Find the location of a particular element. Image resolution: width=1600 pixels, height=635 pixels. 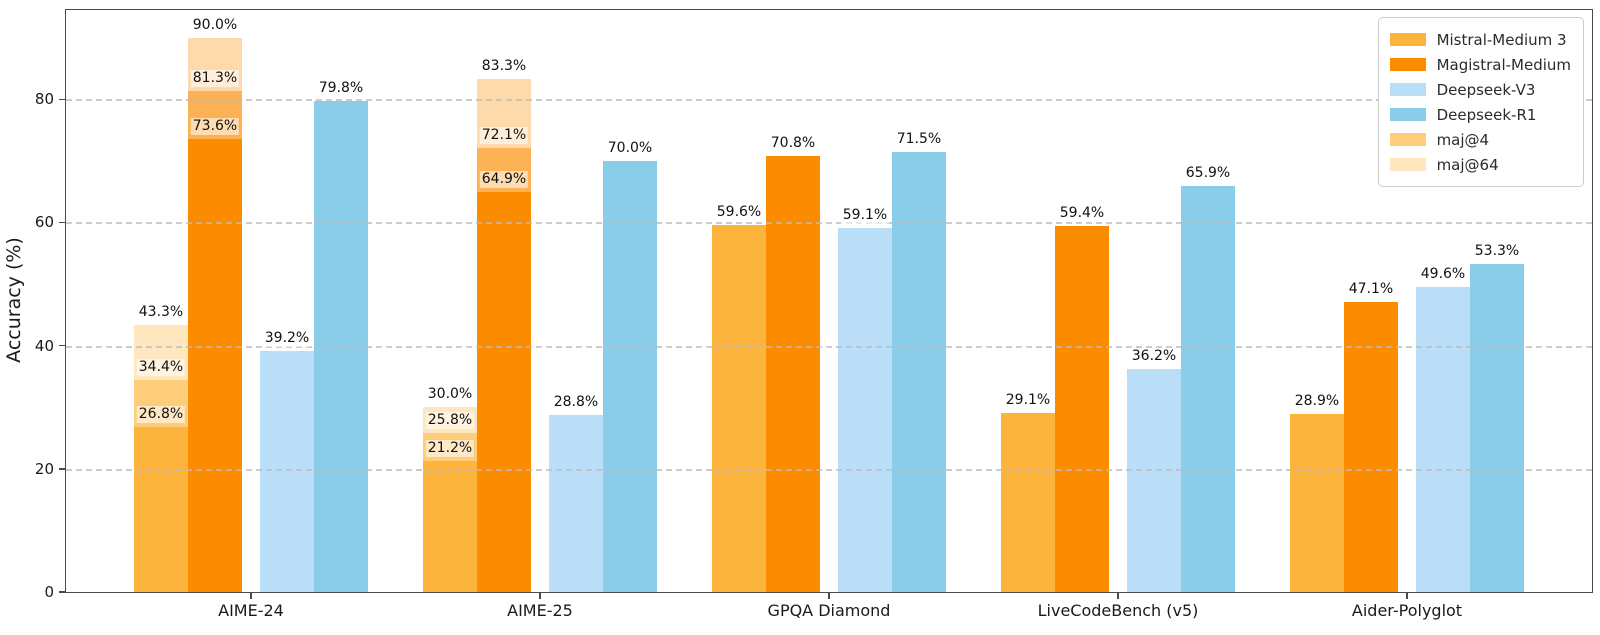

bar-value-label-deepseek-v3-gpqa-diamond-base: 59.1% is located at coordinates (865, 216).